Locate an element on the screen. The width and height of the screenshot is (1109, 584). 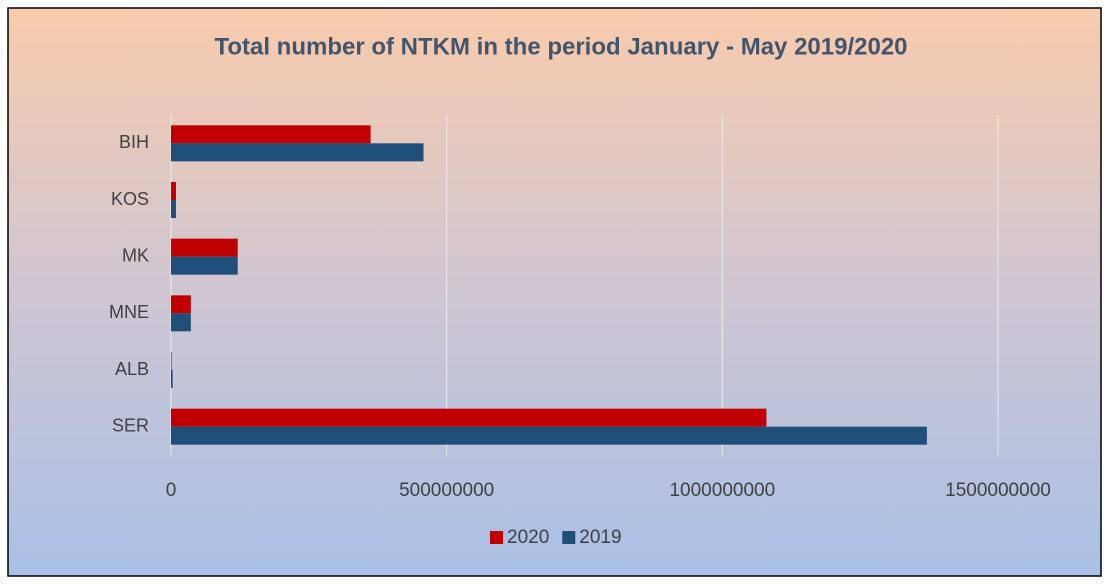
y-tick-label: SER is located at coordinates (130, 425).